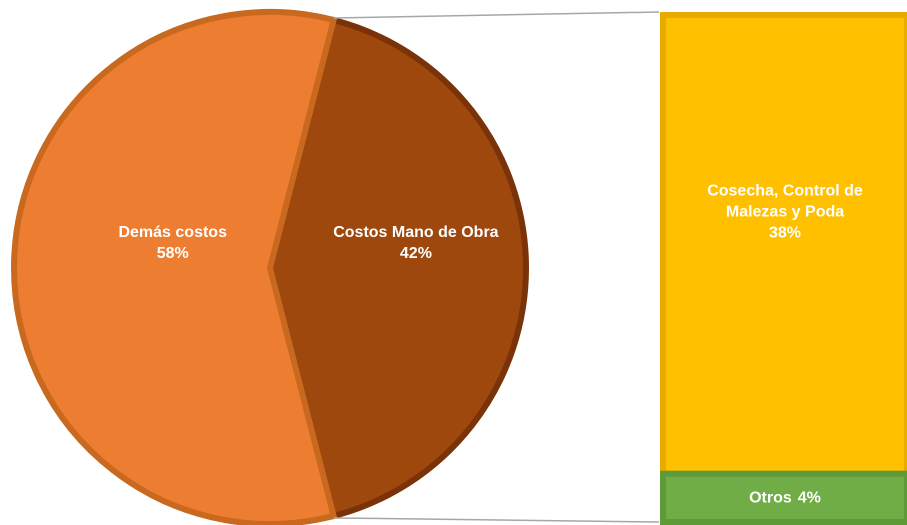  I want to click on bar-label-line: 38%, so click(785, 233).